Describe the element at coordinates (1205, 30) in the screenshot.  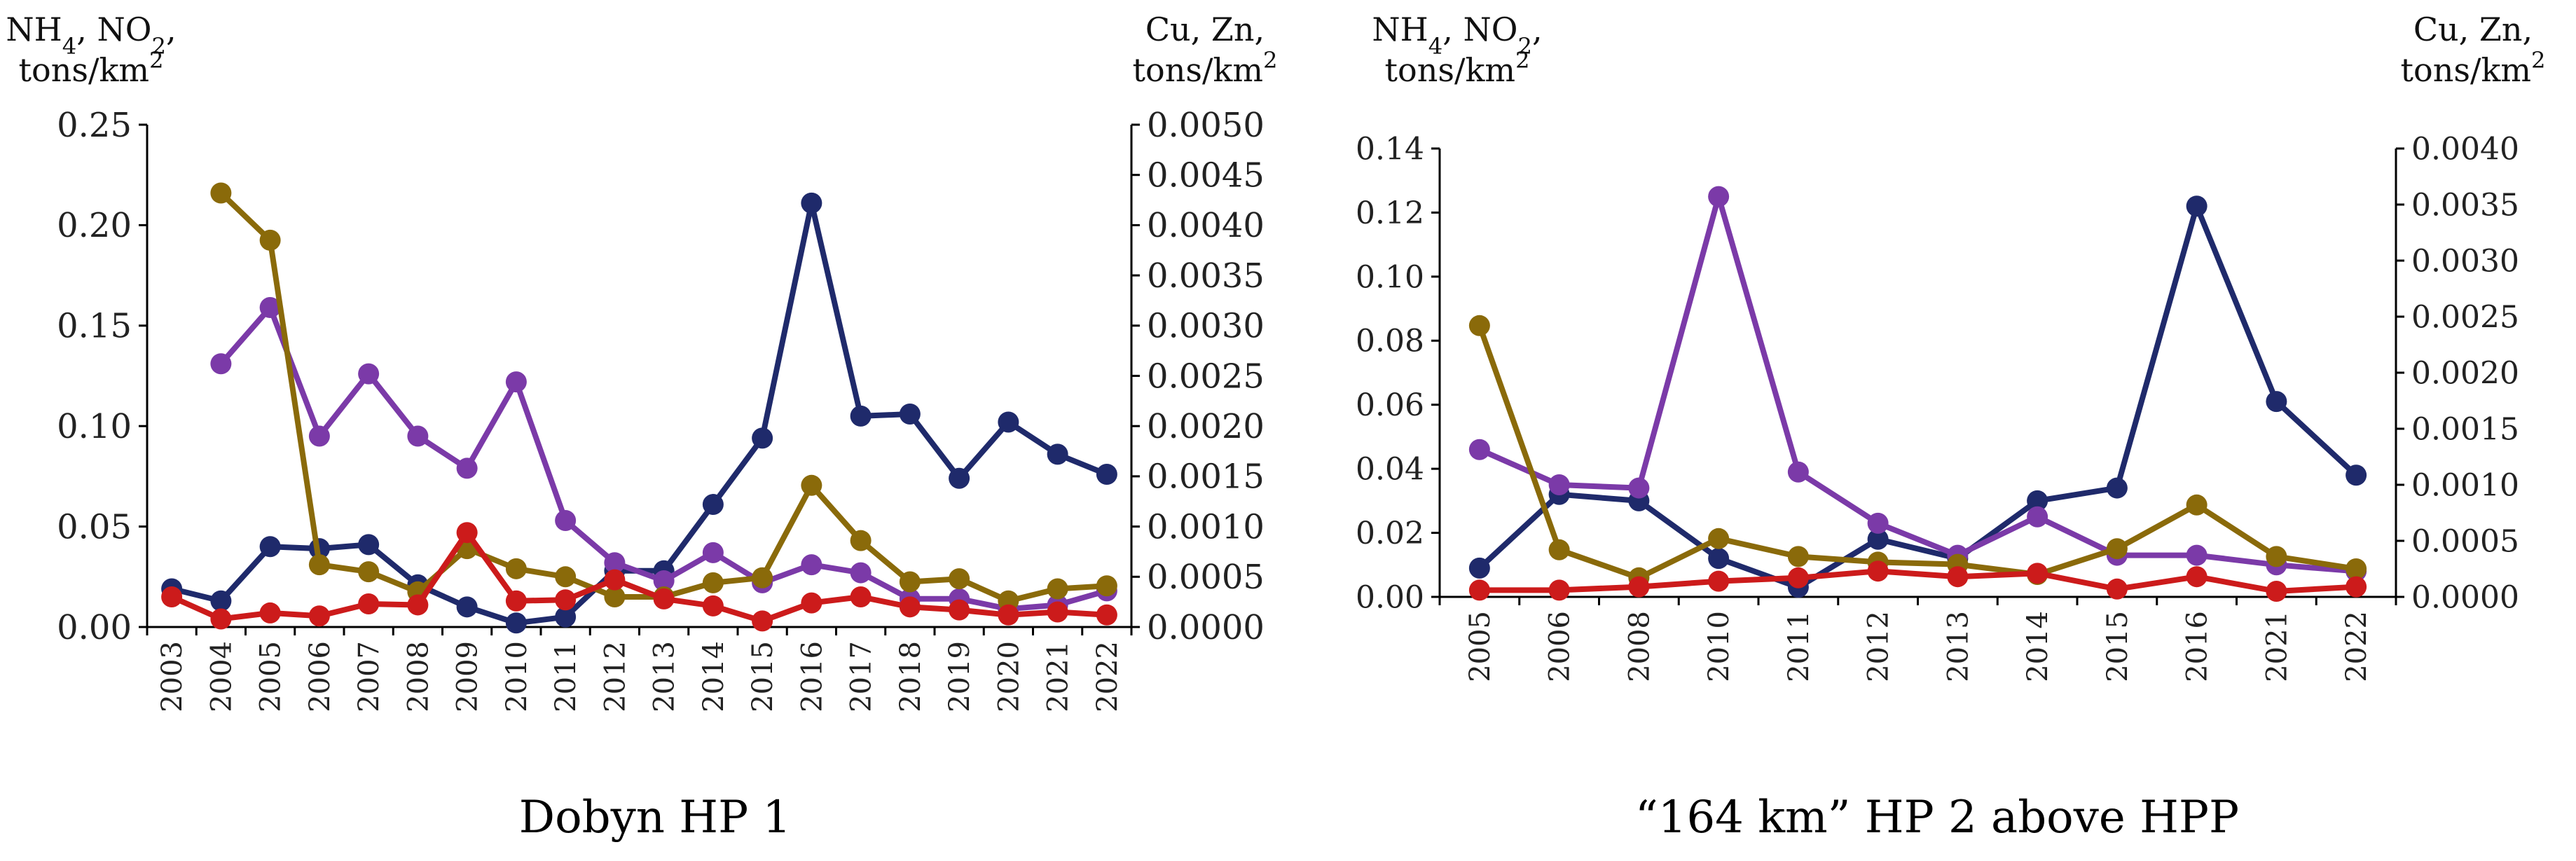
I see `right-axis-title: Cu, Zn,` at that location.